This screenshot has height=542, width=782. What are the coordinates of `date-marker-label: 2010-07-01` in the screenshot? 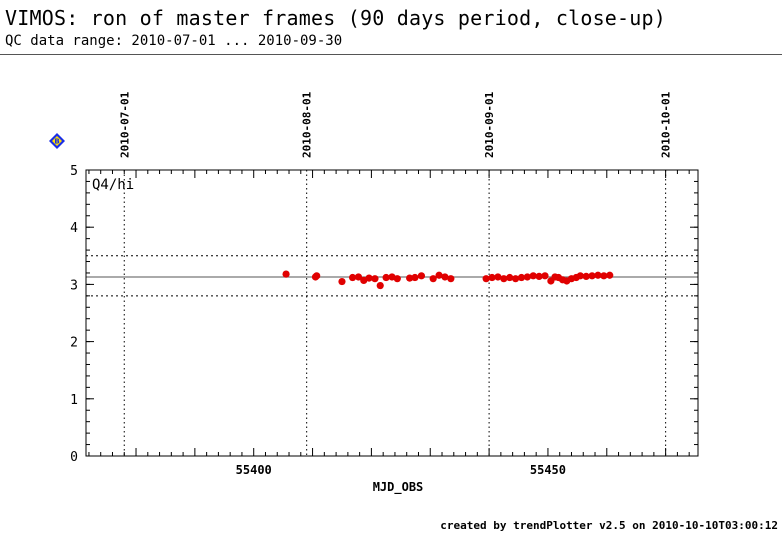 It's located at (124, 124).